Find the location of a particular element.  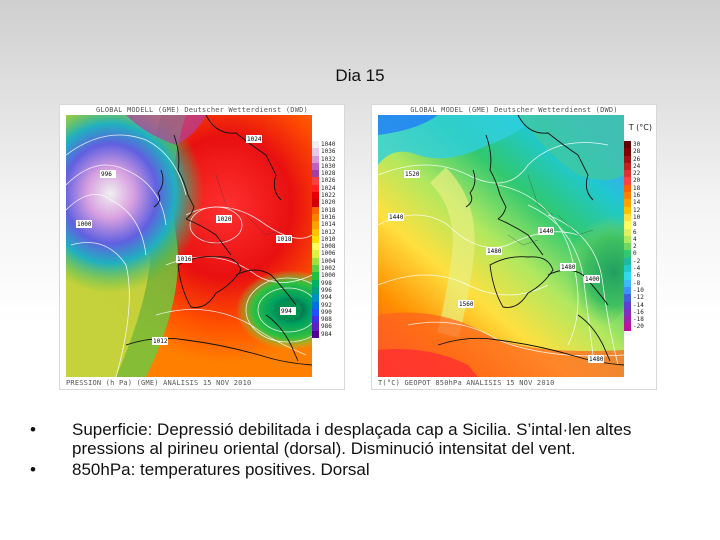

surface-legend-entry: 998 is located at coordinates (327, 283).